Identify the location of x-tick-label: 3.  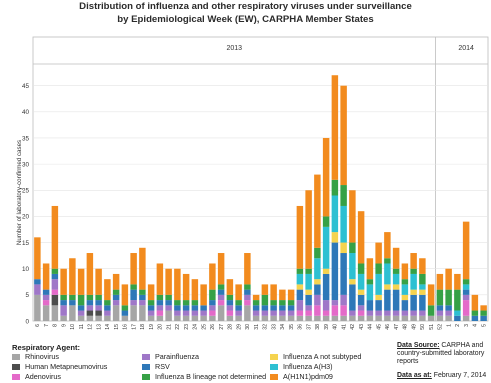
(467, 325).